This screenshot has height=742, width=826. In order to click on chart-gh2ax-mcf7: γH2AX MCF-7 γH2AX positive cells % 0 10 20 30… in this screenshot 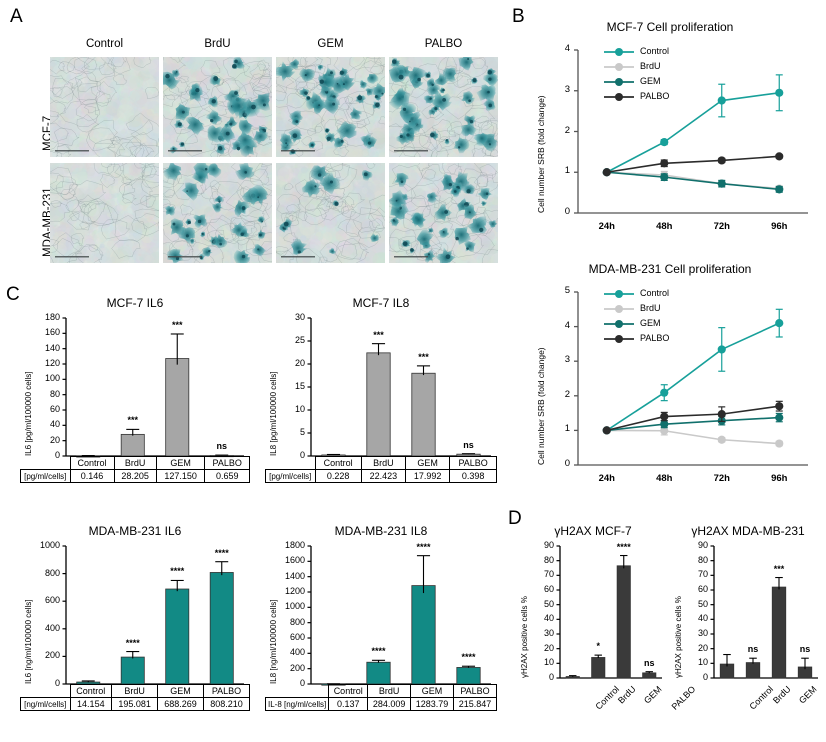, I will do `click(608, 629)`.